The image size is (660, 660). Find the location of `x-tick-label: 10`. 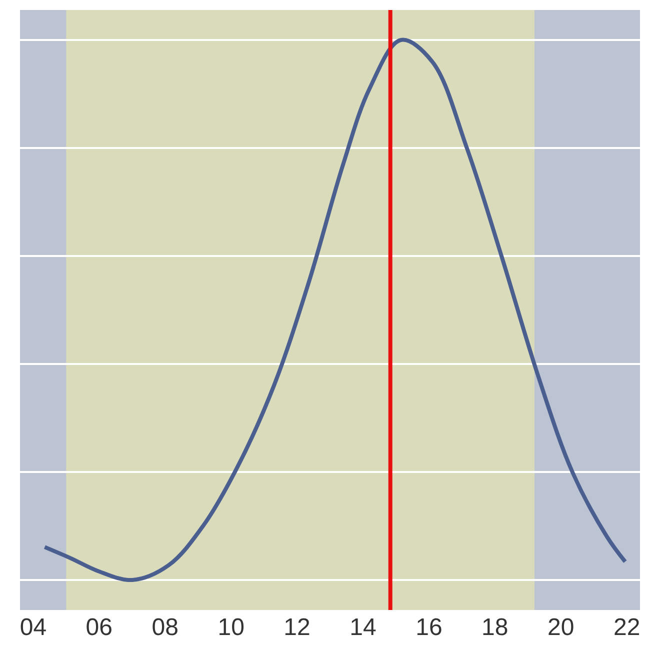

x-tick-label: 10 is located at coordinates (231, 627).